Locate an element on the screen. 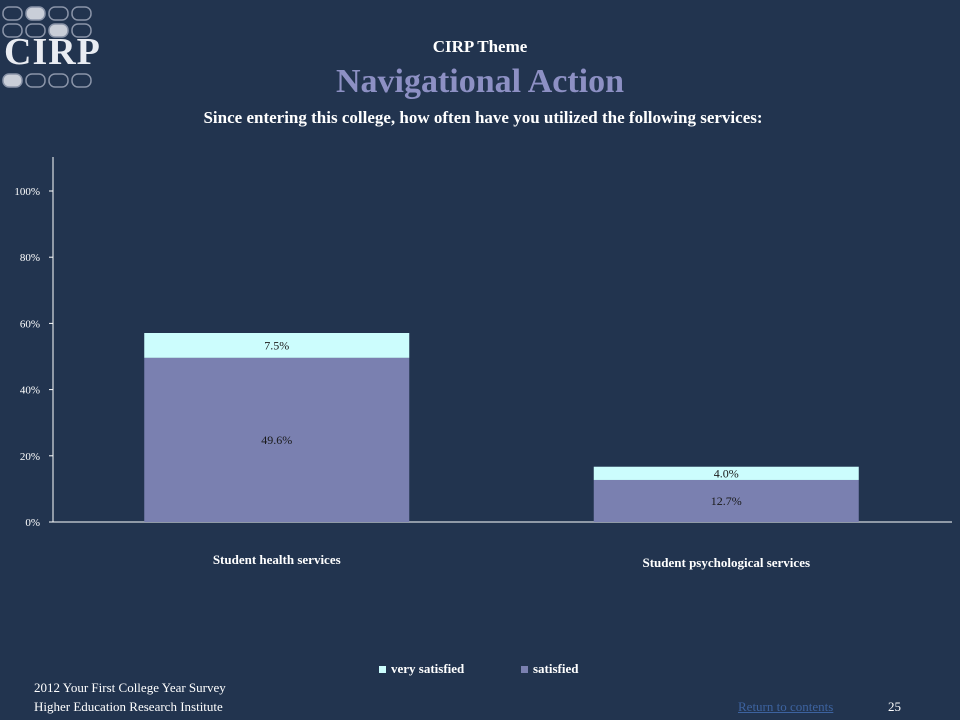 The width and height of the screenshot is (960, 720). logo-pill-grid is located at coordinates (47, 47).